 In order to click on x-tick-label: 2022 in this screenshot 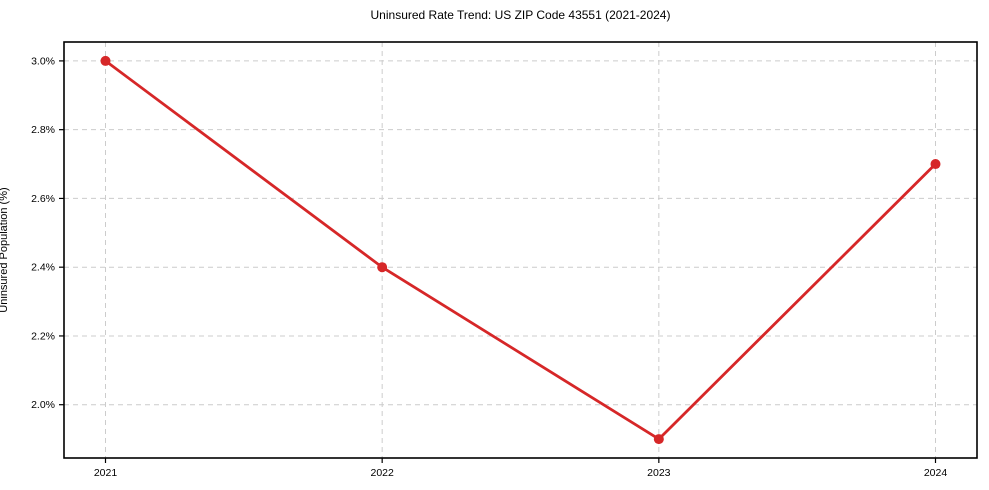, I will do `click(382, 473)`.